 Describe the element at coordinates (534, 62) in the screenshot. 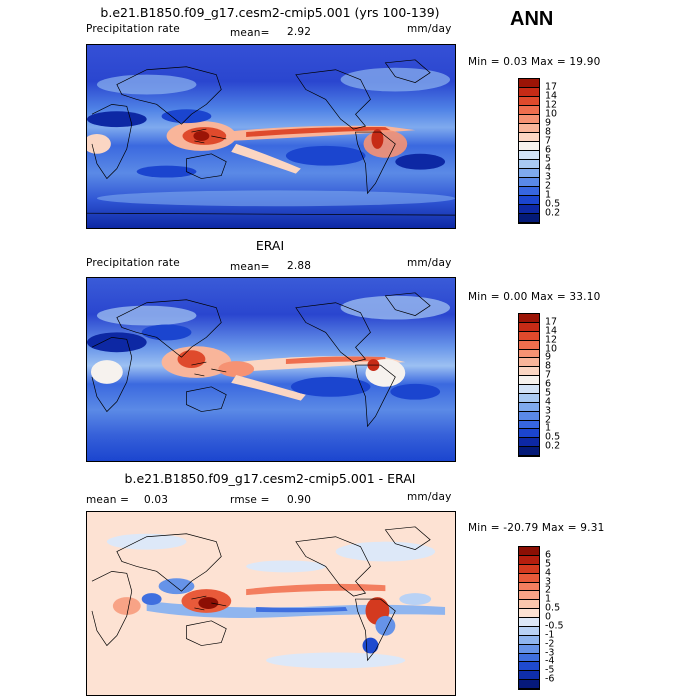

I see `panel-1-minmax: Min = 0.03 Max = 19.90` at that location.